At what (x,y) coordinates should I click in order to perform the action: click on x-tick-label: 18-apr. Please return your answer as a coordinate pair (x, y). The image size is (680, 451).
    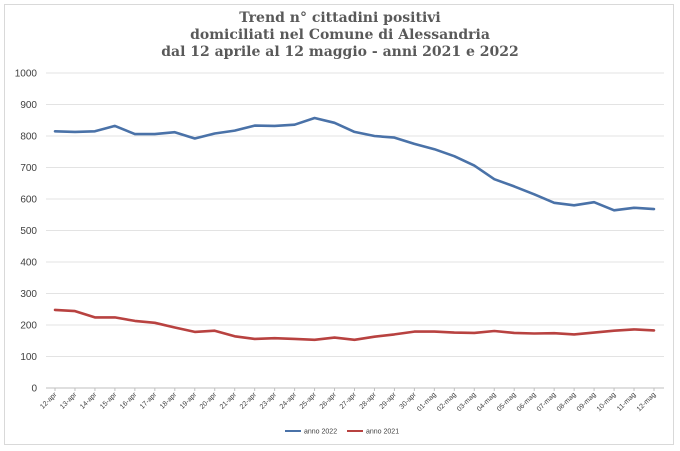
    Looking at the image, I should click on (169, 401).